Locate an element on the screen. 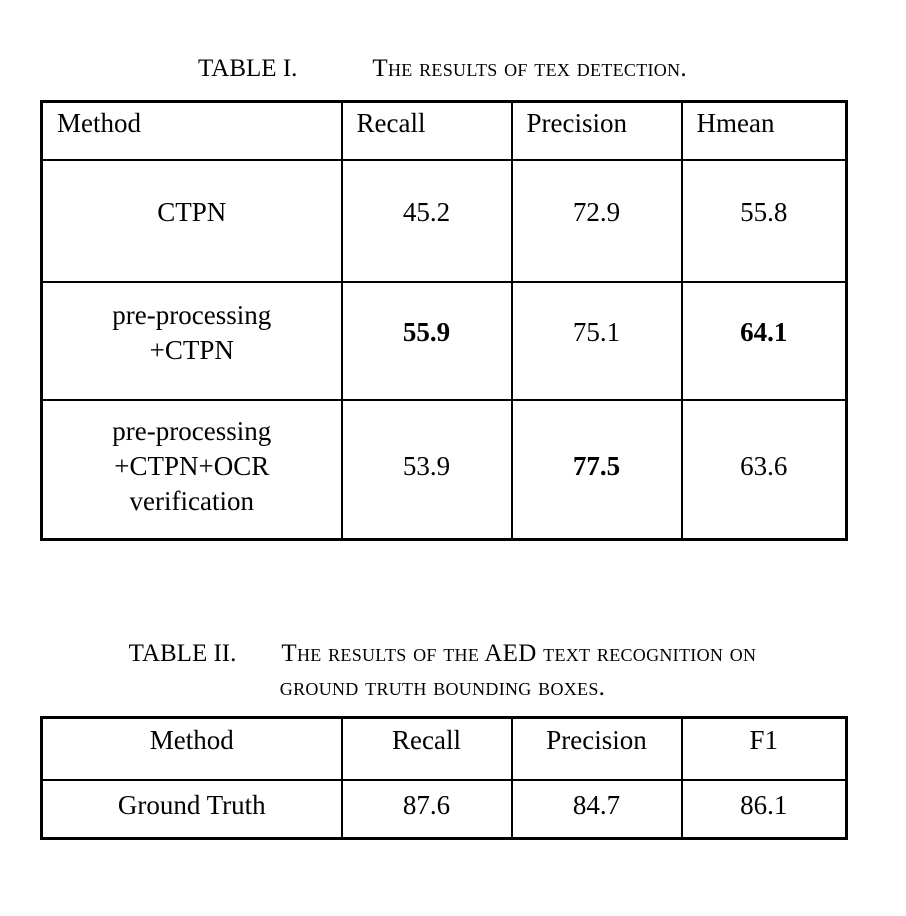 The image size is (906, 916). table2-header-row: Method Recall Precision F1 is located at coordinates (444, 748).